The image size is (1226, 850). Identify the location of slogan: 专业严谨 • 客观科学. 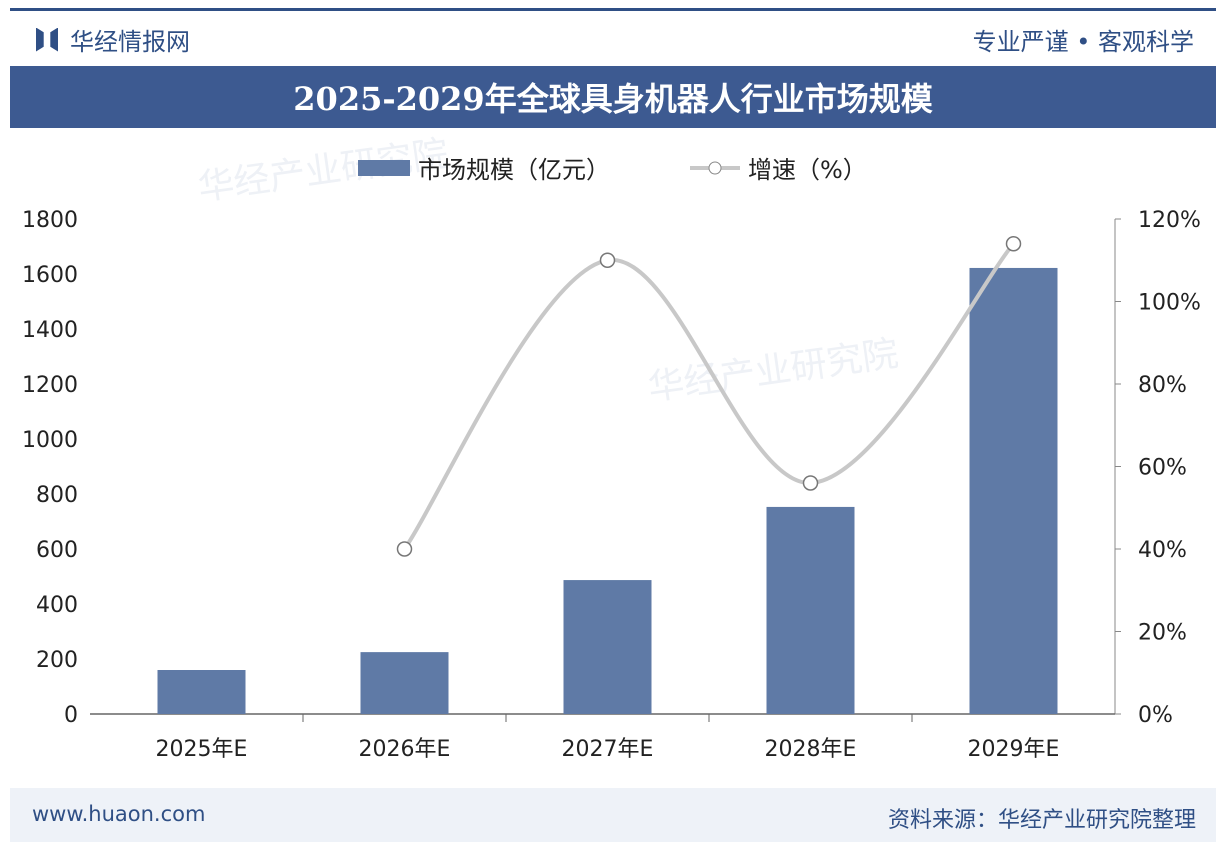
(1083, 42).